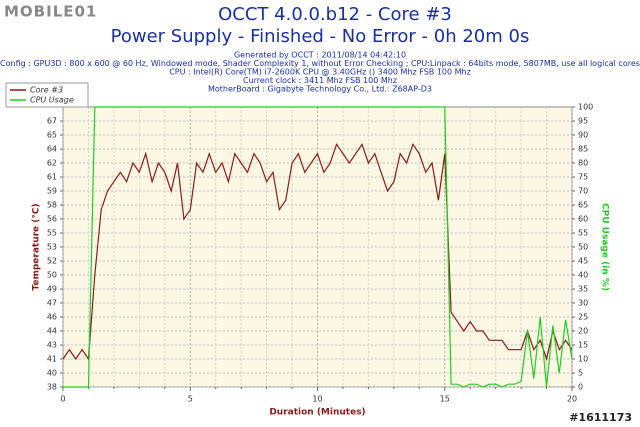 The height and width of the screenshot is (427, 640). Describe the element at coordinates (583, 289) in the screenshot. I see `y2-tick-label: 35` at that location.